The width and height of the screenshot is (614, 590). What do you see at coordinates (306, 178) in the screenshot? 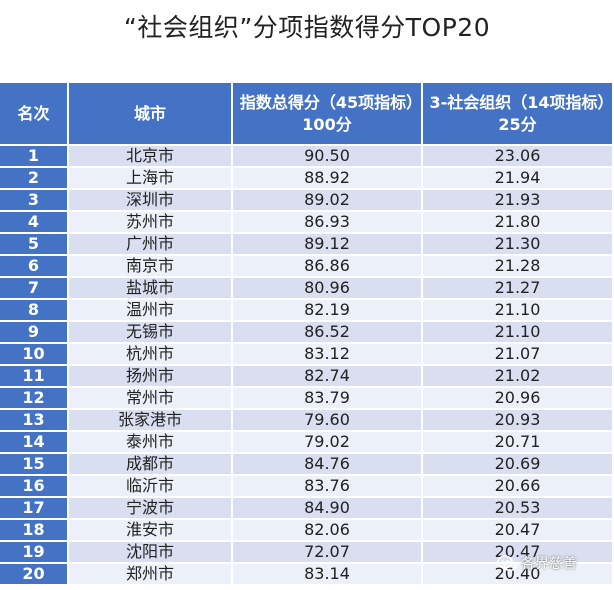
I see `table-row: 2 上海市 88.92 21.94` at bounding box center [306, 178].